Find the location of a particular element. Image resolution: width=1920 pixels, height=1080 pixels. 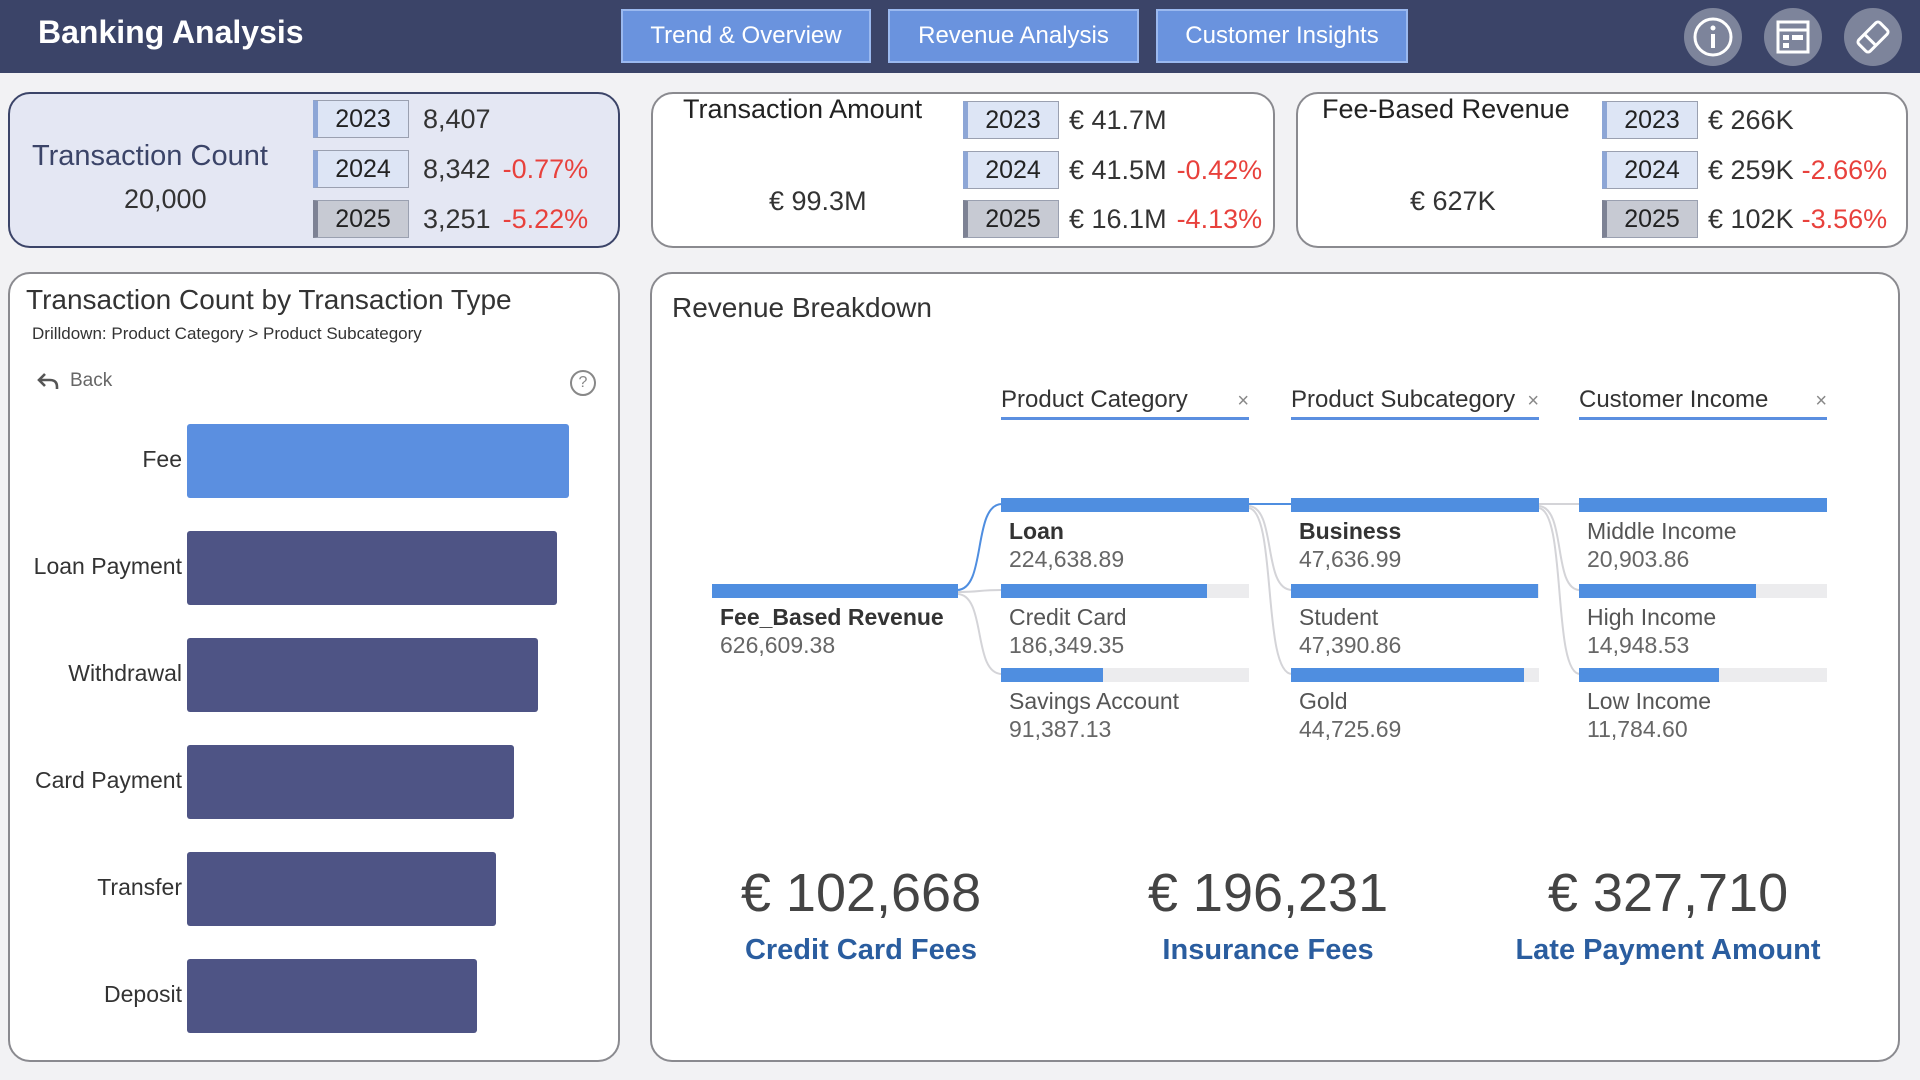

bar-label: Card Payment is located at coordinates (108, 780).